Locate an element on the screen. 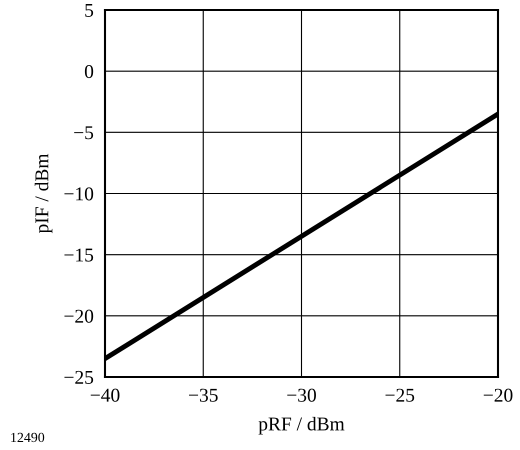 The width and height of the screenshot is (520, 450). y-tick-label: −10 is located at coordinates (79, 193).